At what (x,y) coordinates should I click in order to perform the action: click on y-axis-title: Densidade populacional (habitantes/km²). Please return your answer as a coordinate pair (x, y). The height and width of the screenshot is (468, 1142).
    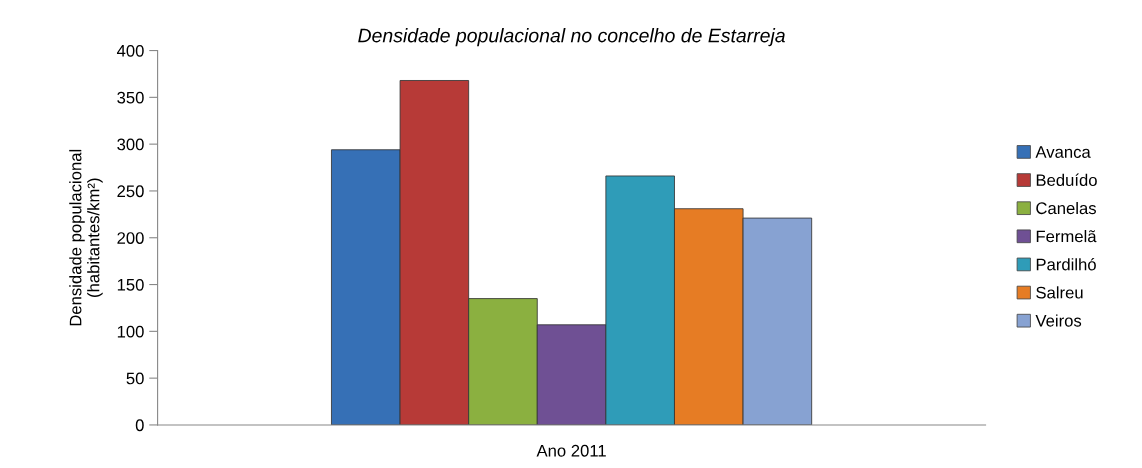
    Looking at the image, I should click on (86, 237).